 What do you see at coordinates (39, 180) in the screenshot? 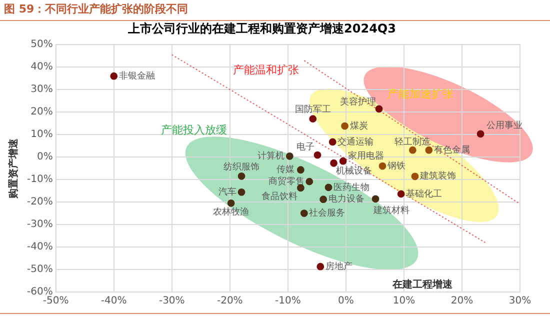
I see `y-tick-label: -10%` at bounding box center [39, 180].